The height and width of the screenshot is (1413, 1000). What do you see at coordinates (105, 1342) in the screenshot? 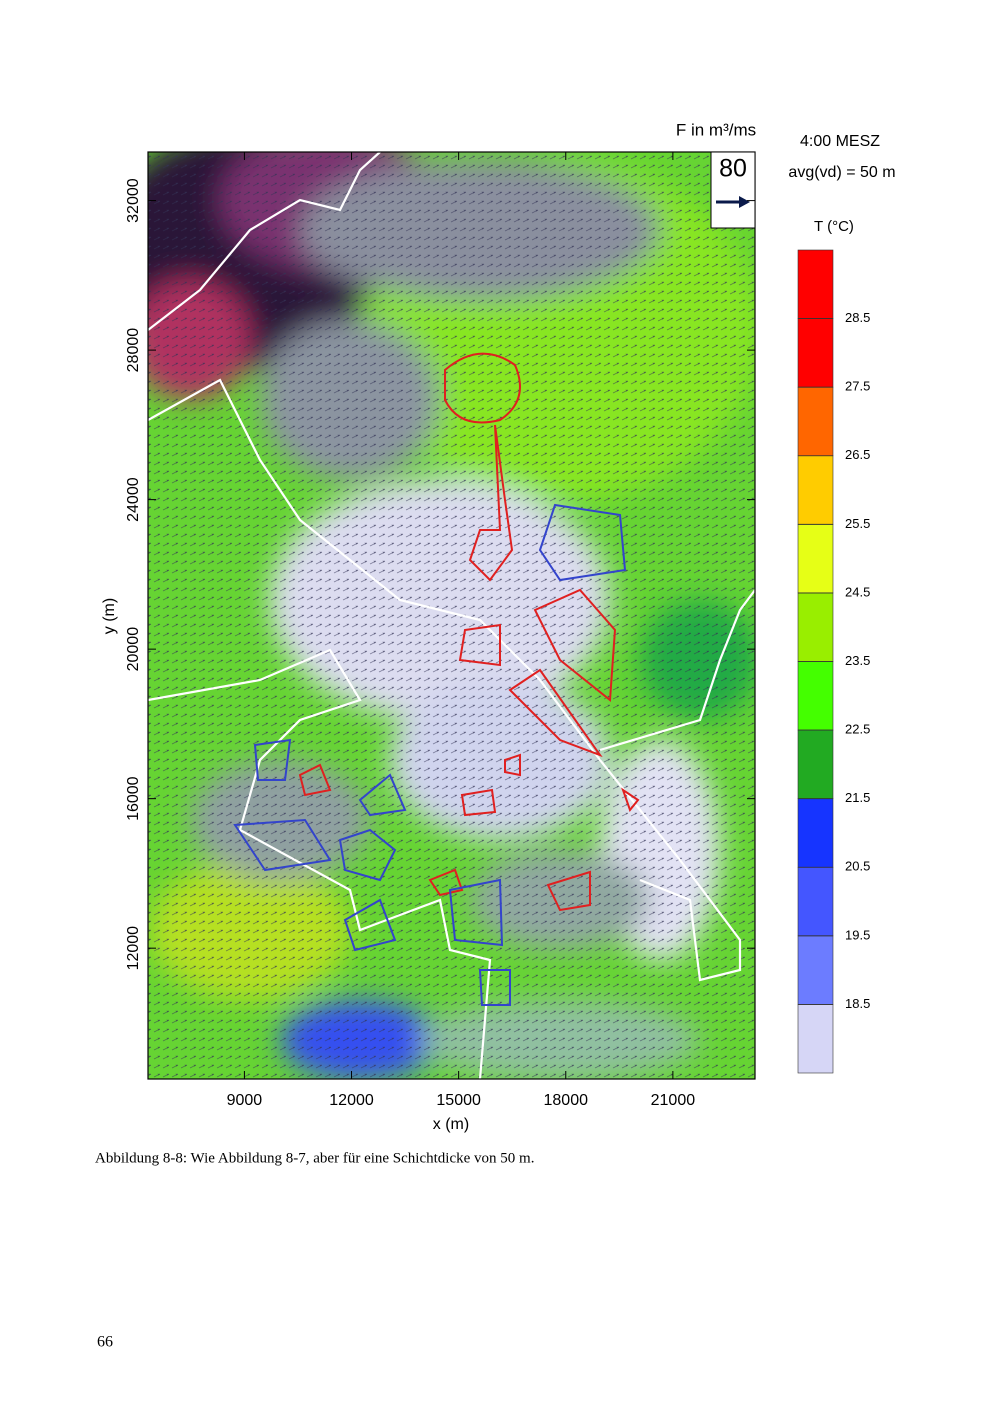
I see `page-number: 66` at bounding box center [105, 1342].